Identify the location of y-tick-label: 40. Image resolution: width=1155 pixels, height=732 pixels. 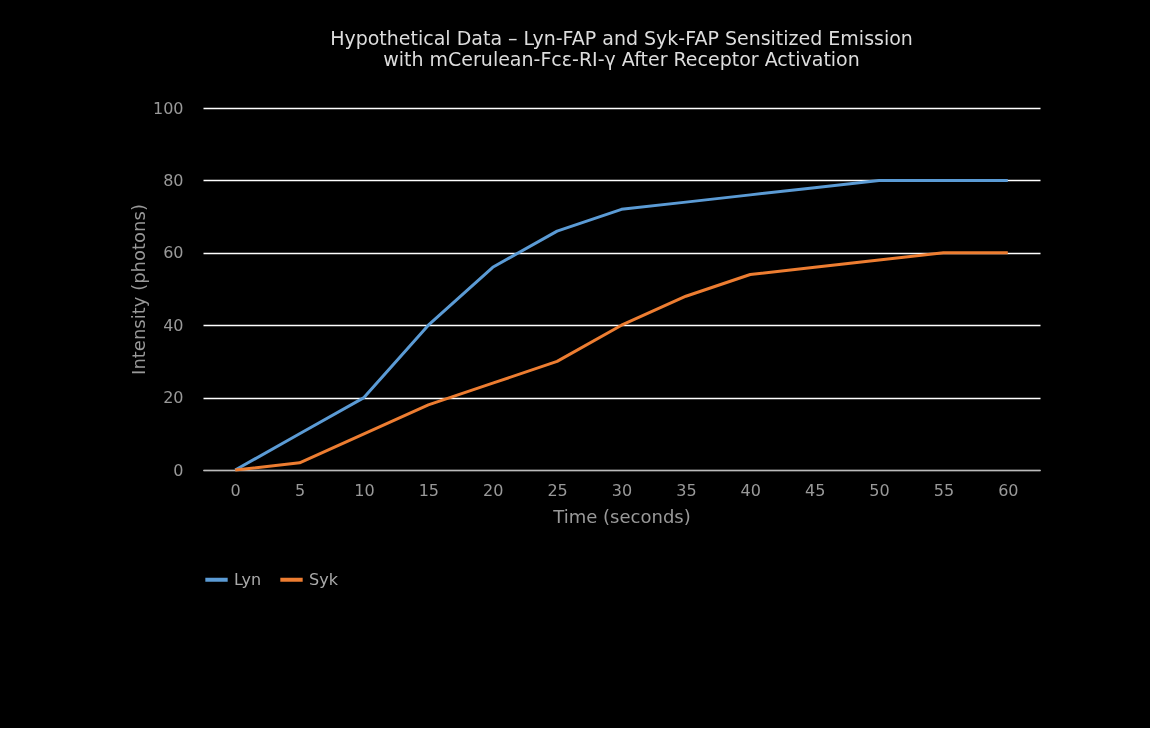
(173, 325).